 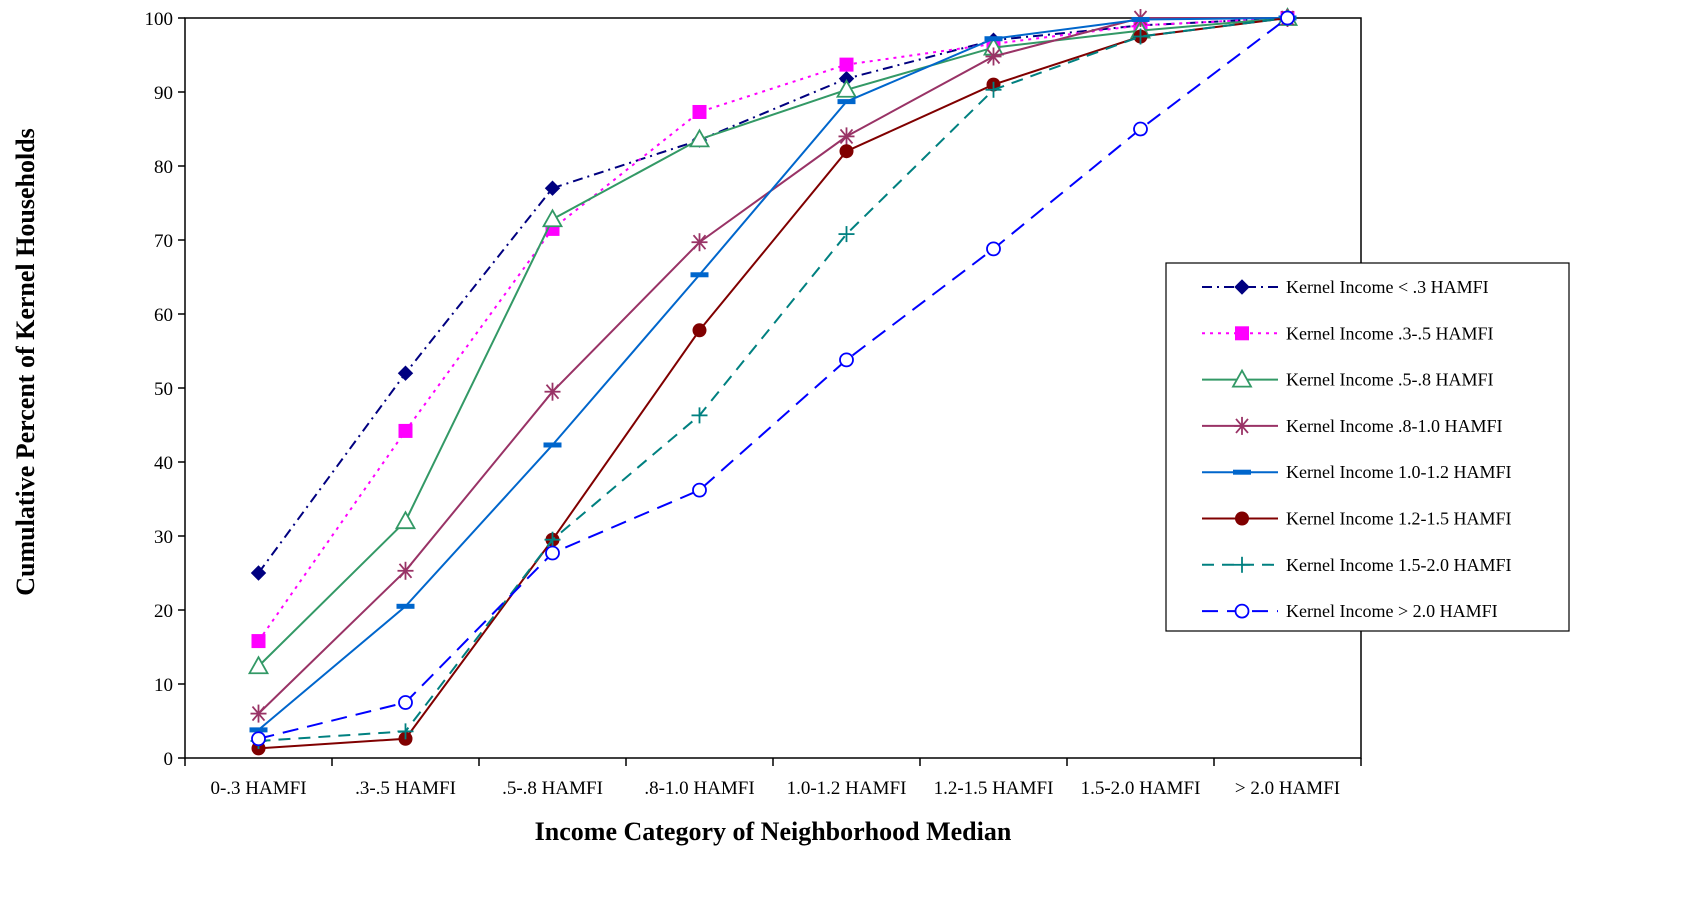 I want to click on legend-label: Kernel Income < .3 HAMFI, so click(x=1387, y=287).